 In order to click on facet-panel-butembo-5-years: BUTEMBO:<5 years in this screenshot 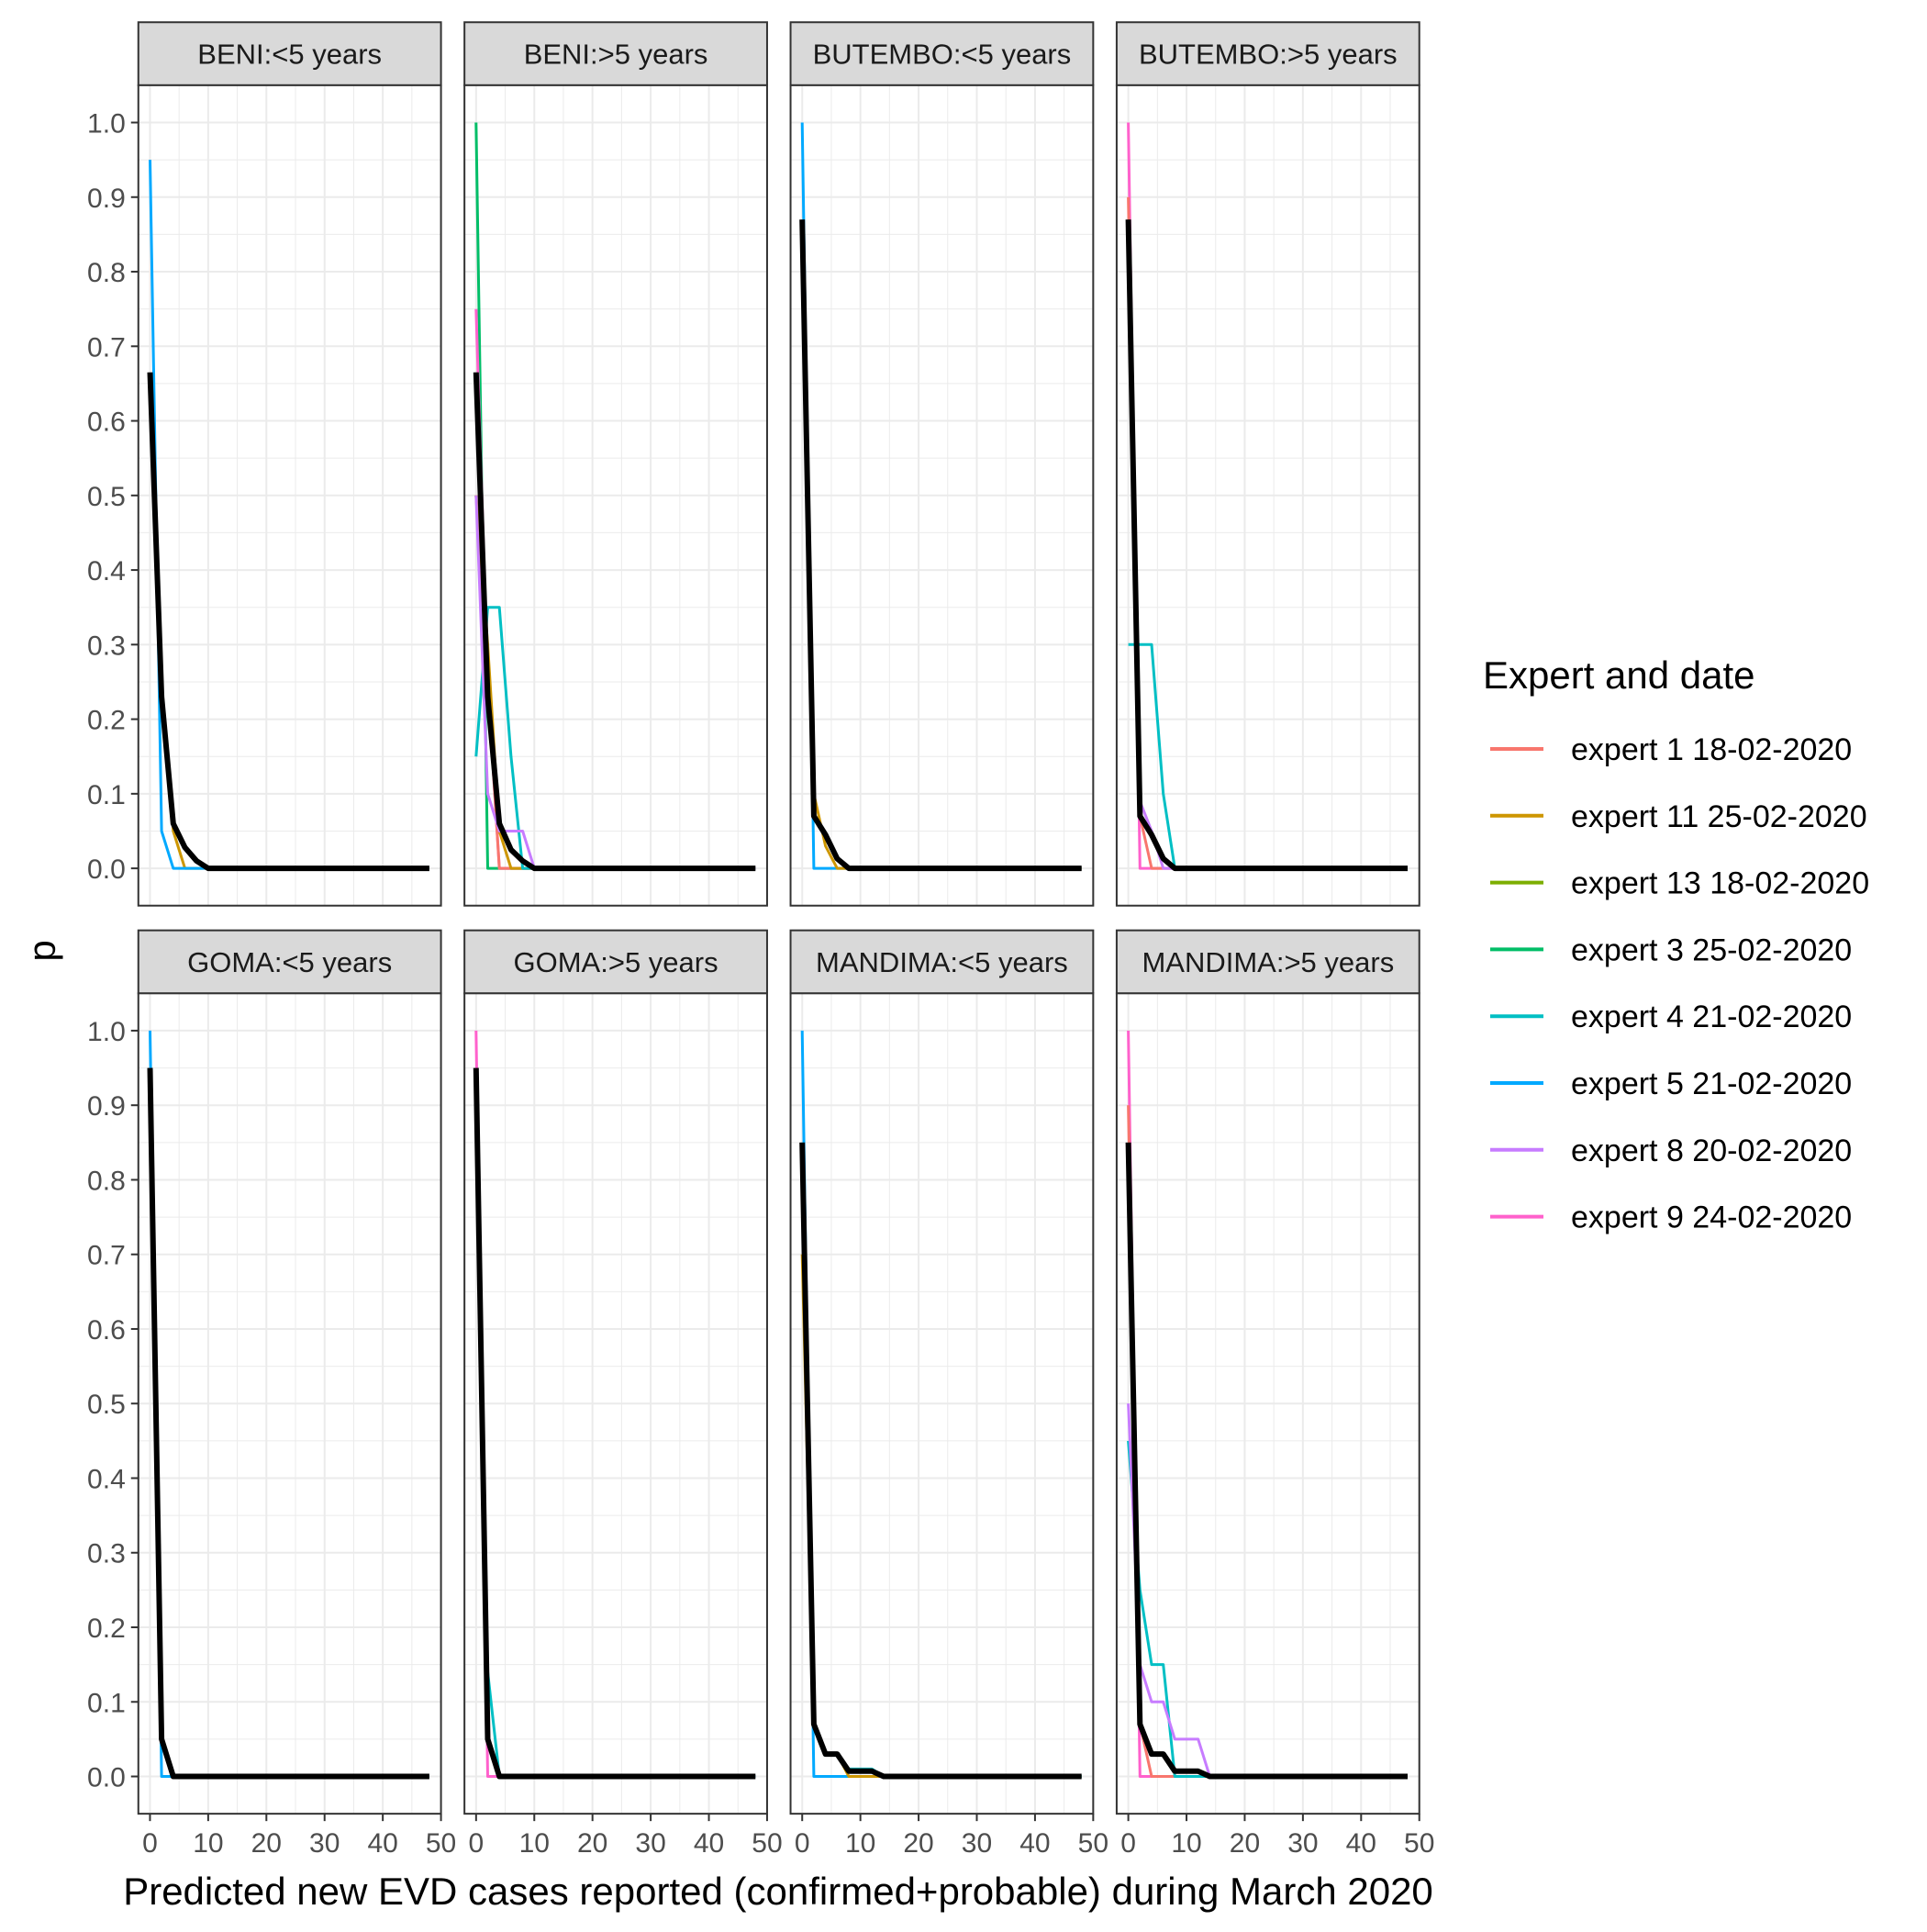, I will do `click(942, 464)`.